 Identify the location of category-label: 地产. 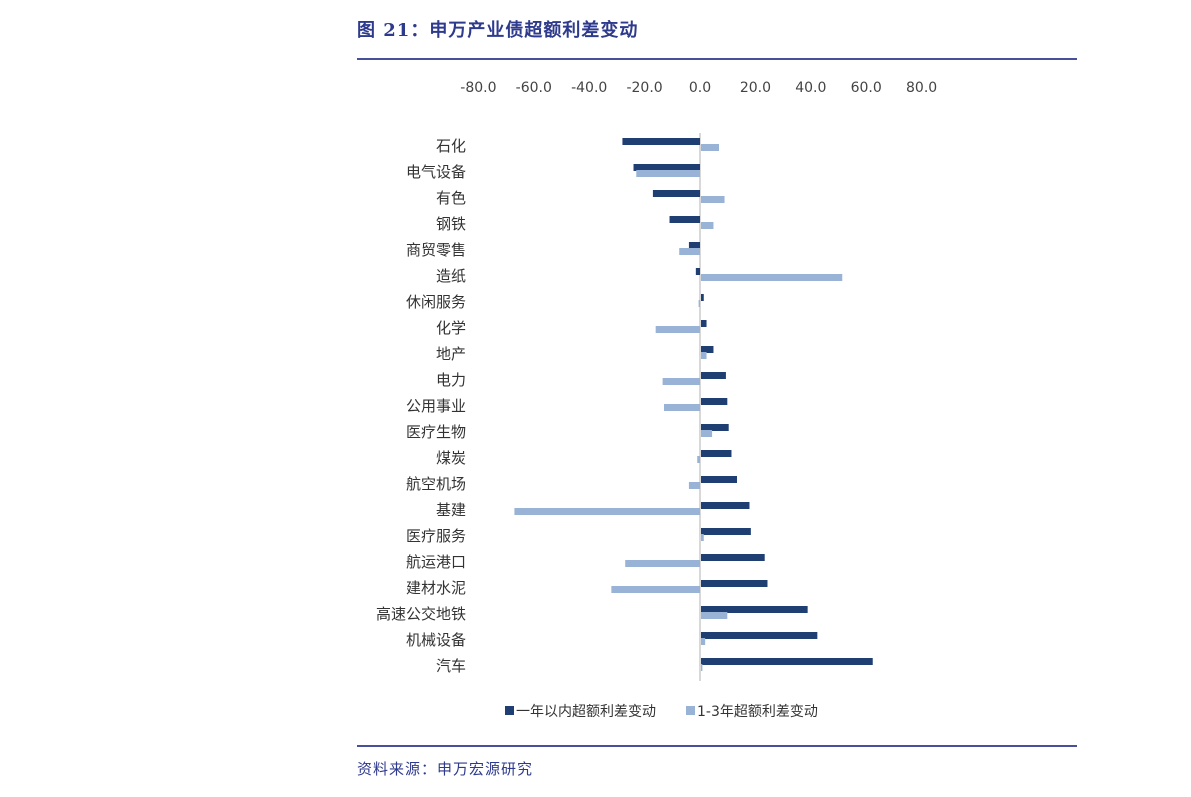
(451, 354).